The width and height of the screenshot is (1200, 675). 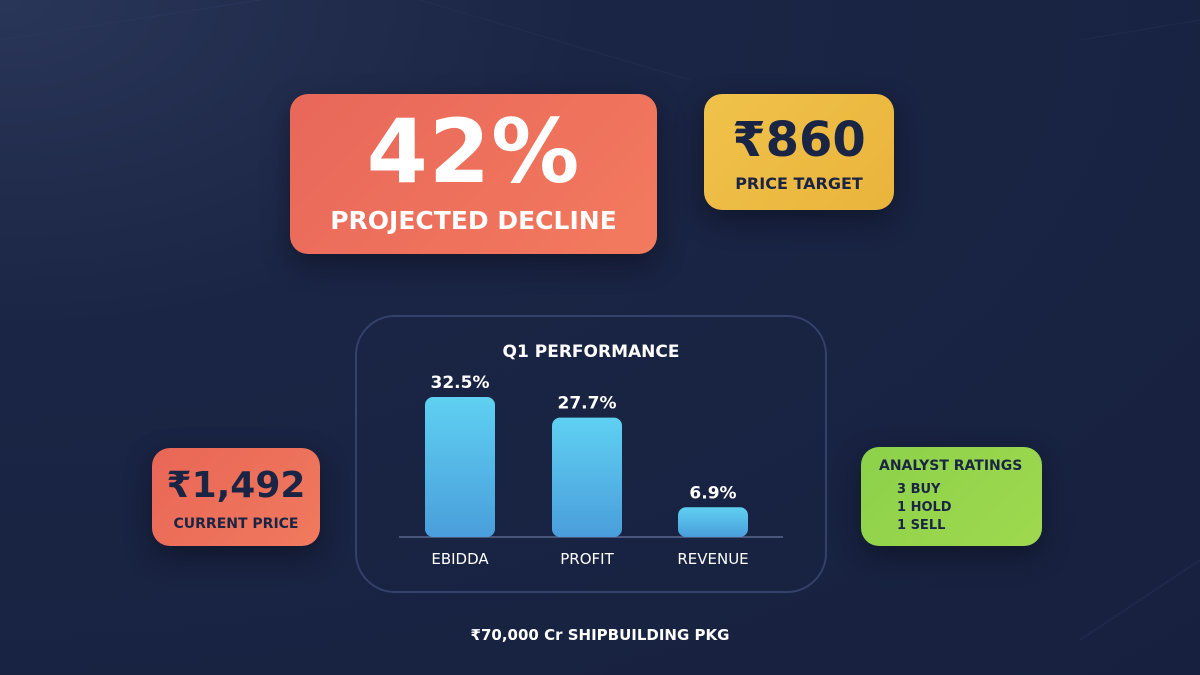 I want to click on analyst-ratings-title: ANALYST RATINGS, so click(x=951, y=466).